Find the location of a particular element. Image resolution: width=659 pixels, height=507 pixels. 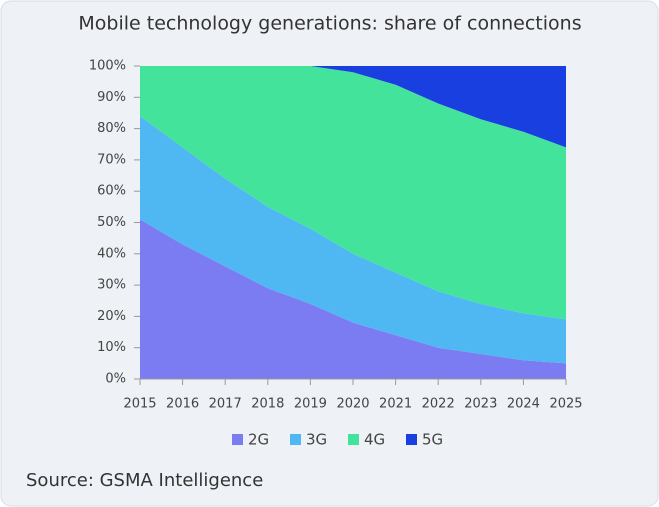

y-tick-label: 90% is located at coordinates (111, 97).